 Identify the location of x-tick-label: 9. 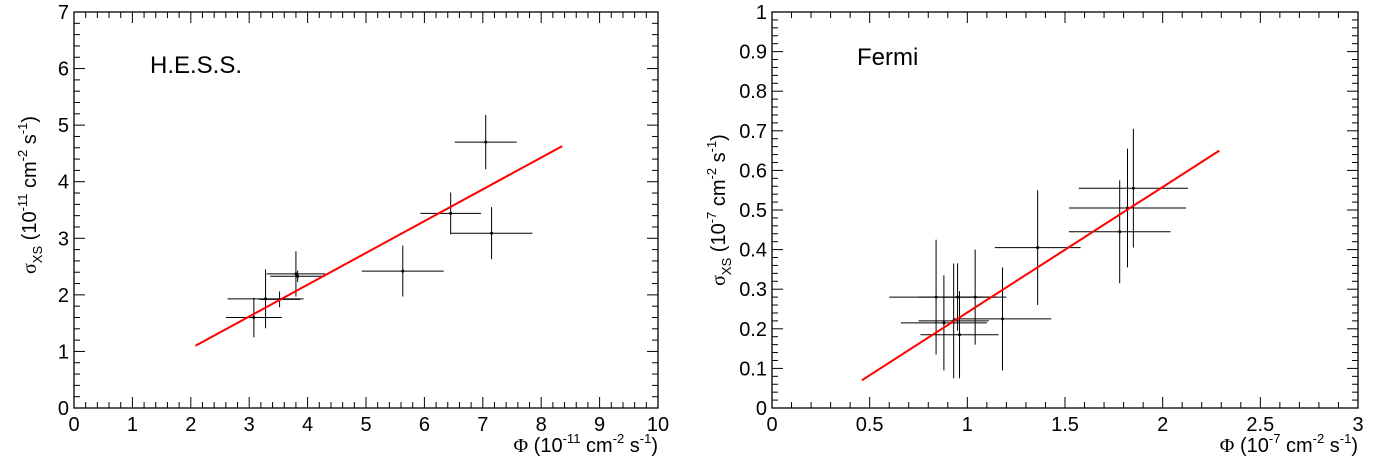
(599, 425).